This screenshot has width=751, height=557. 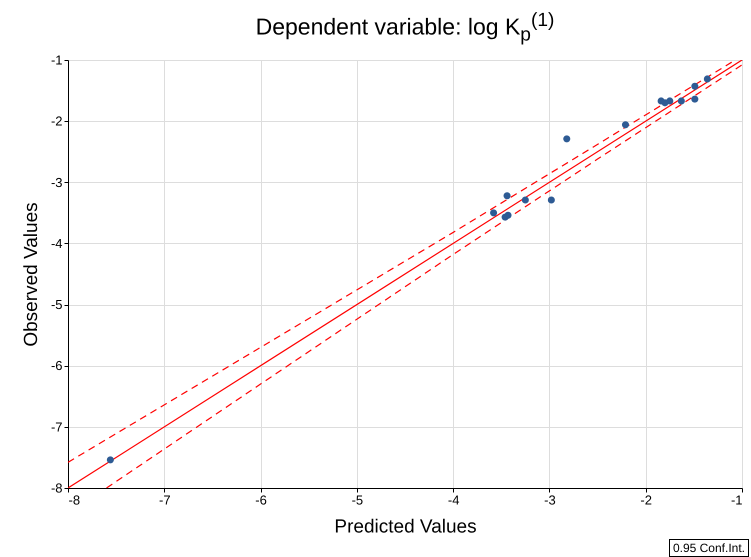 I want to click on x-tick-label: -7, so click(x=165, y=500).